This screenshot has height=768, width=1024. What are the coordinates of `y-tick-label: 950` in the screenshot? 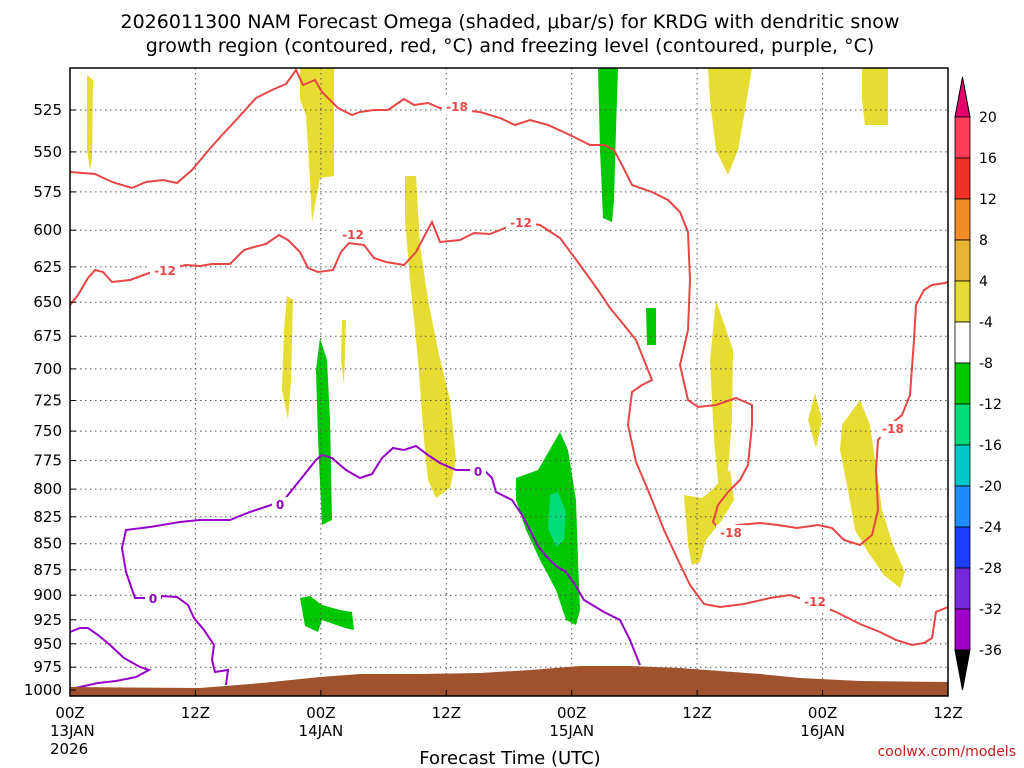 It's located at (47, 644).